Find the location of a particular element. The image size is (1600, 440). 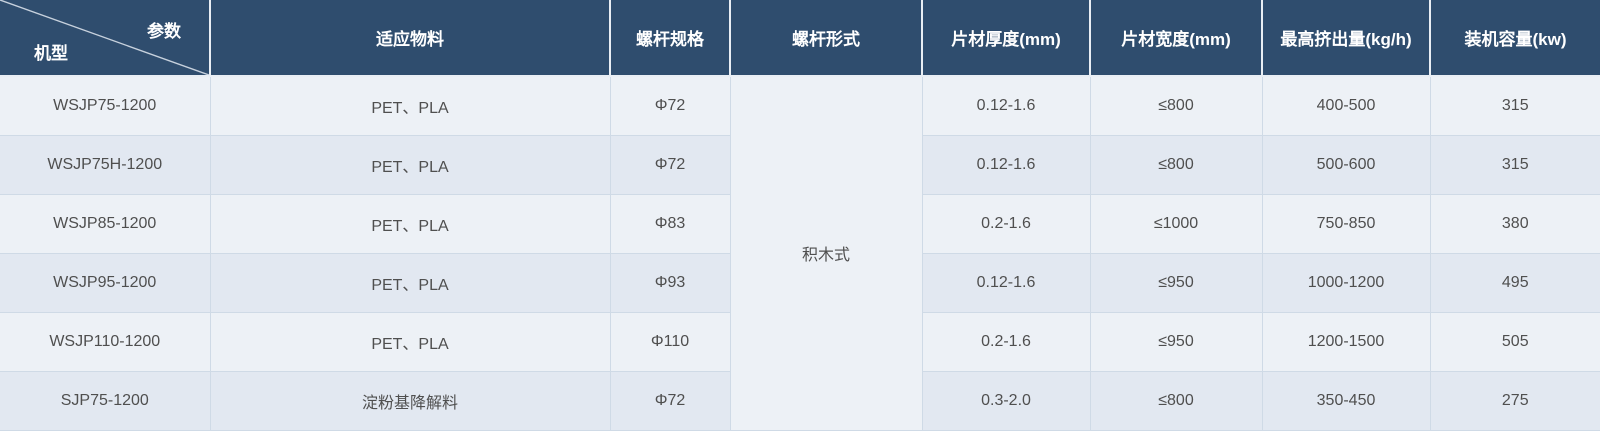

cell-model: WSJP85-1200 is located at coordinates (105, 224).